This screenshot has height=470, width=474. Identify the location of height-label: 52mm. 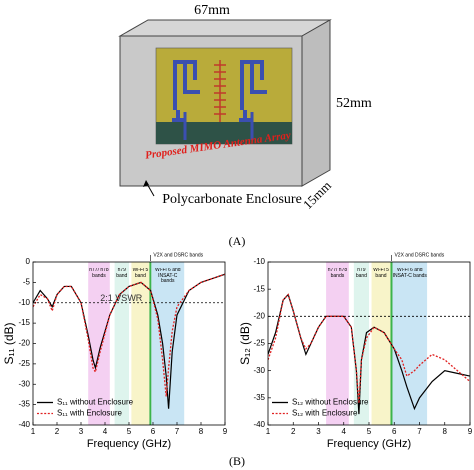
(354, 103).